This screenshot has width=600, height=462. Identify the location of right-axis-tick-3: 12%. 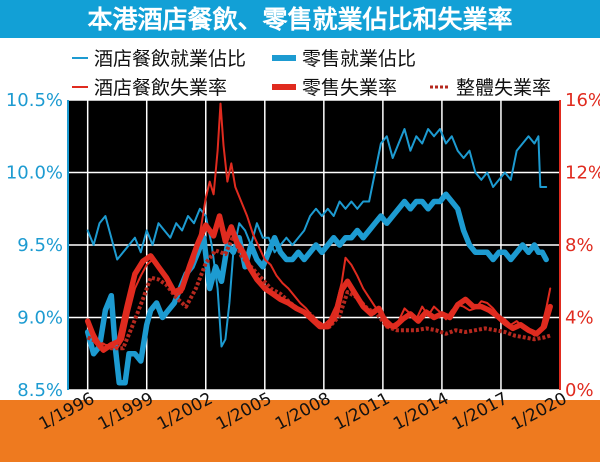
(582, 173).